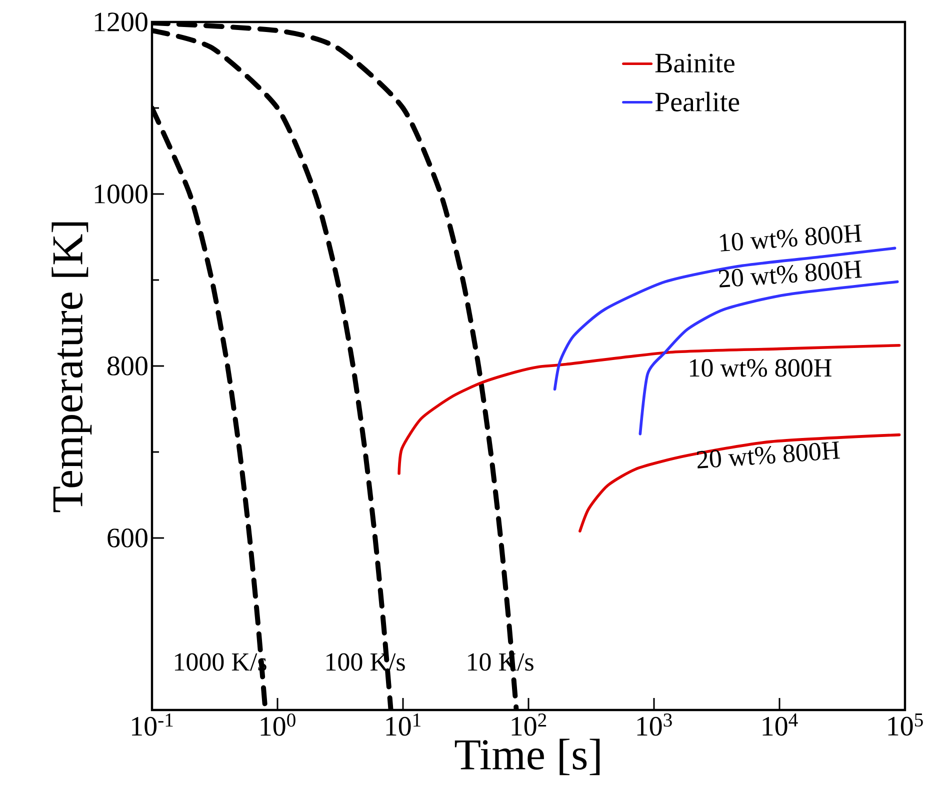  What do you see at coordinates (128, 538) in the screenshot?
I see `y-tick-label: 600` at bounding box center [128, 538].